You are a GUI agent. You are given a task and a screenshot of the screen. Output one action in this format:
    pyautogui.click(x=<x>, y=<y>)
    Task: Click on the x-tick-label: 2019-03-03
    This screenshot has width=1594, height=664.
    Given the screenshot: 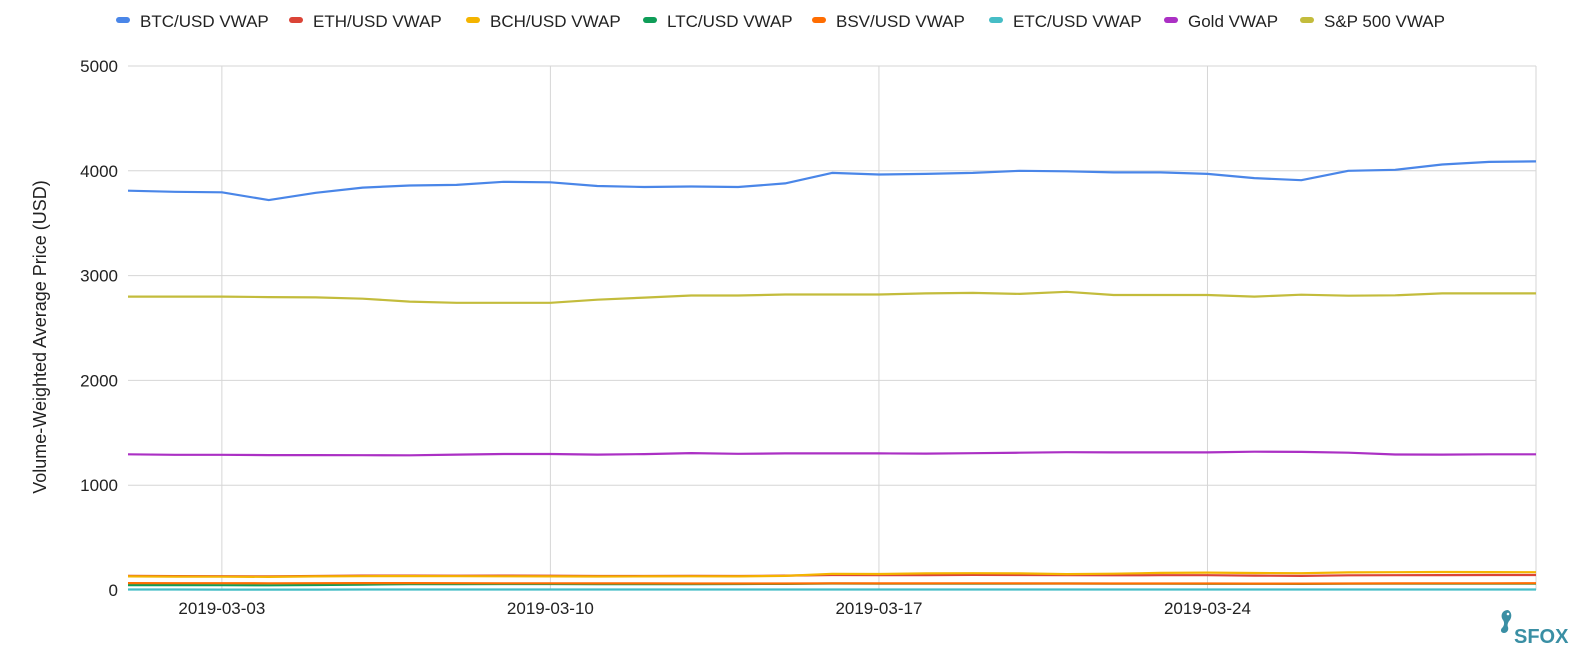 What is the action you would take?
    pyautogui.click(x=221, y=608)
    